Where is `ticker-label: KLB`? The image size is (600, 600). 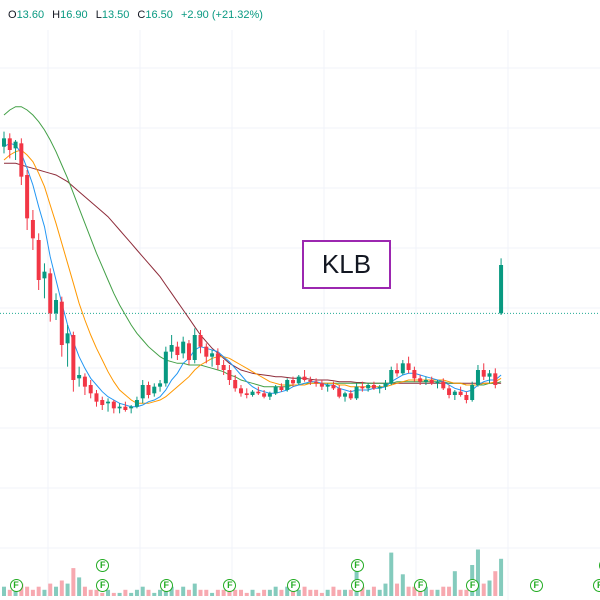
ticker-label: KLB is located at coordinates (346, 264).